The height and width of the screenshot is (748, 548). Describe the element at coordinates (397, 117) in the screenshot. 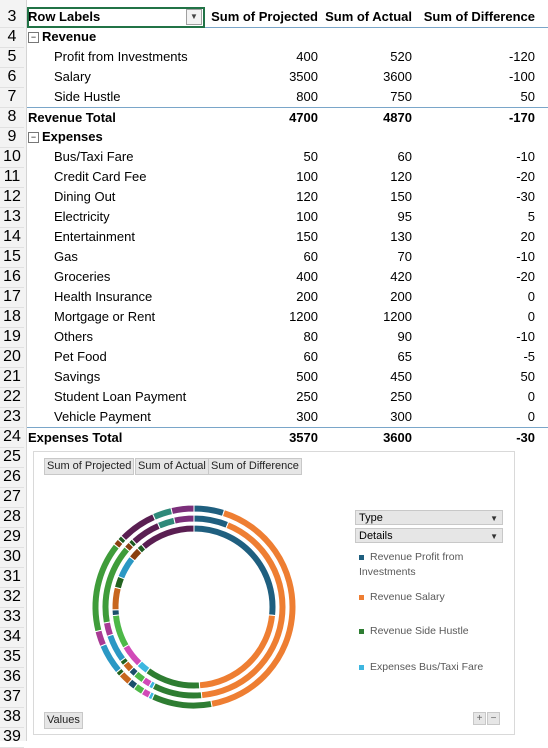

I see `cell-actual: 4870` at that location.